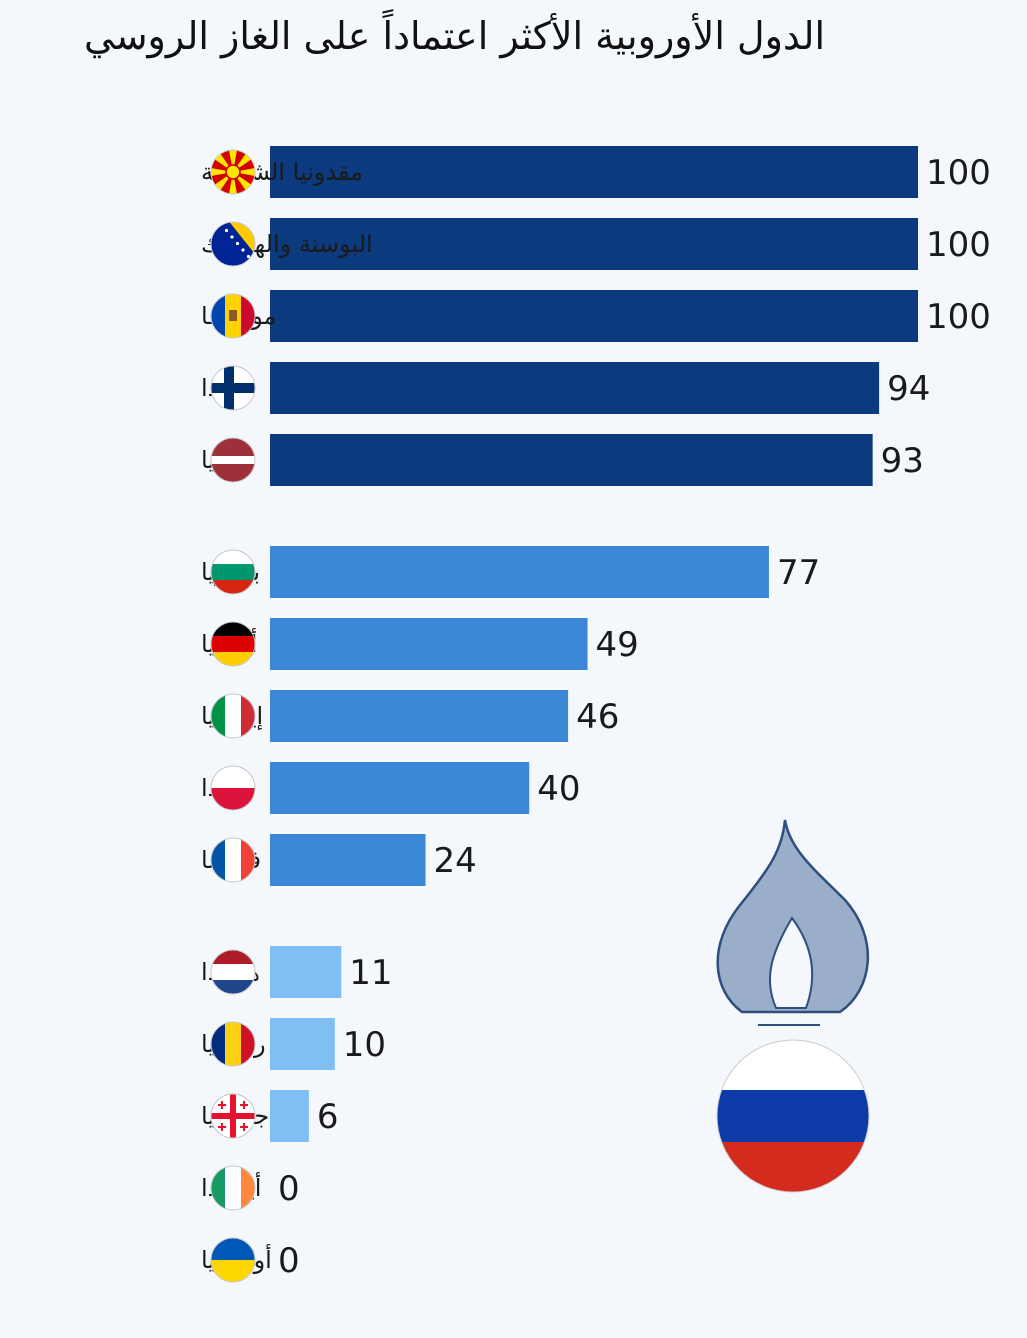 Image resolution: width=1027 pixels, height=1338 pixels. Describe the element at coordinates (233, 1044) in the screenshot. I see `romania-flag-icon` at that location.